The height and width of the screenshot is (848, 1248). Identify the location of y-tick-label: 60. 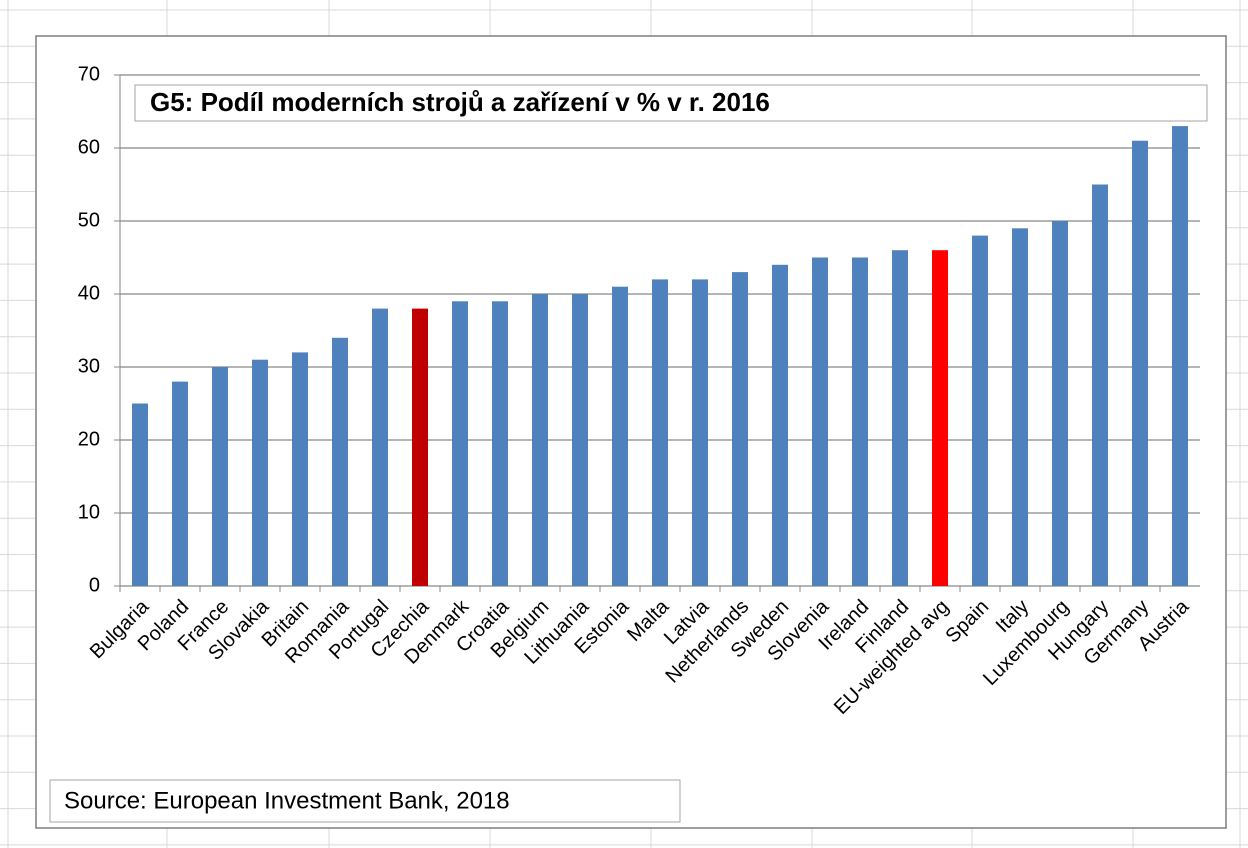
(89, 147).